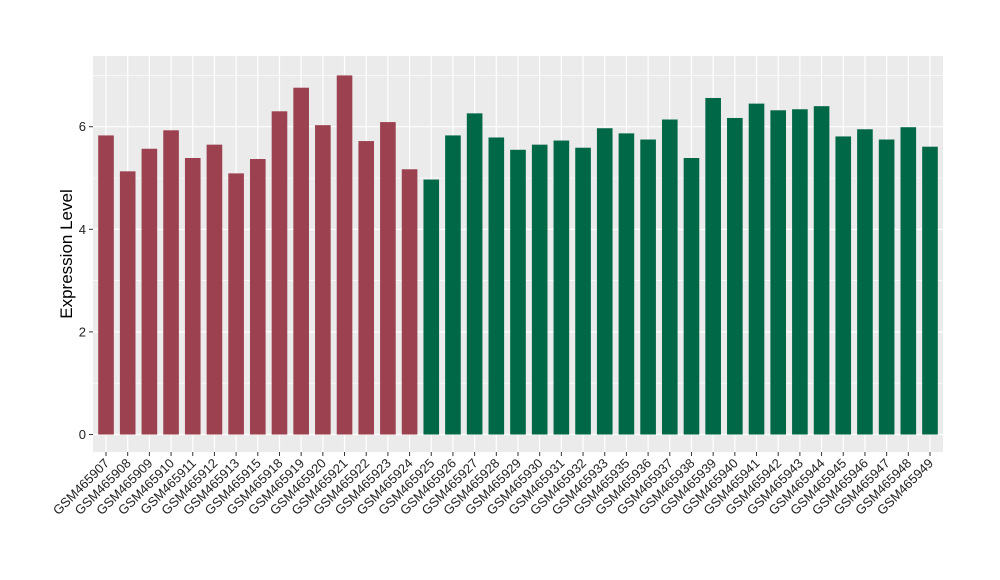 The image size is (1000, 580). Describe the element at coordinates (82, 331) in the screenshot. I see `y-tick-label: 2` at that location.